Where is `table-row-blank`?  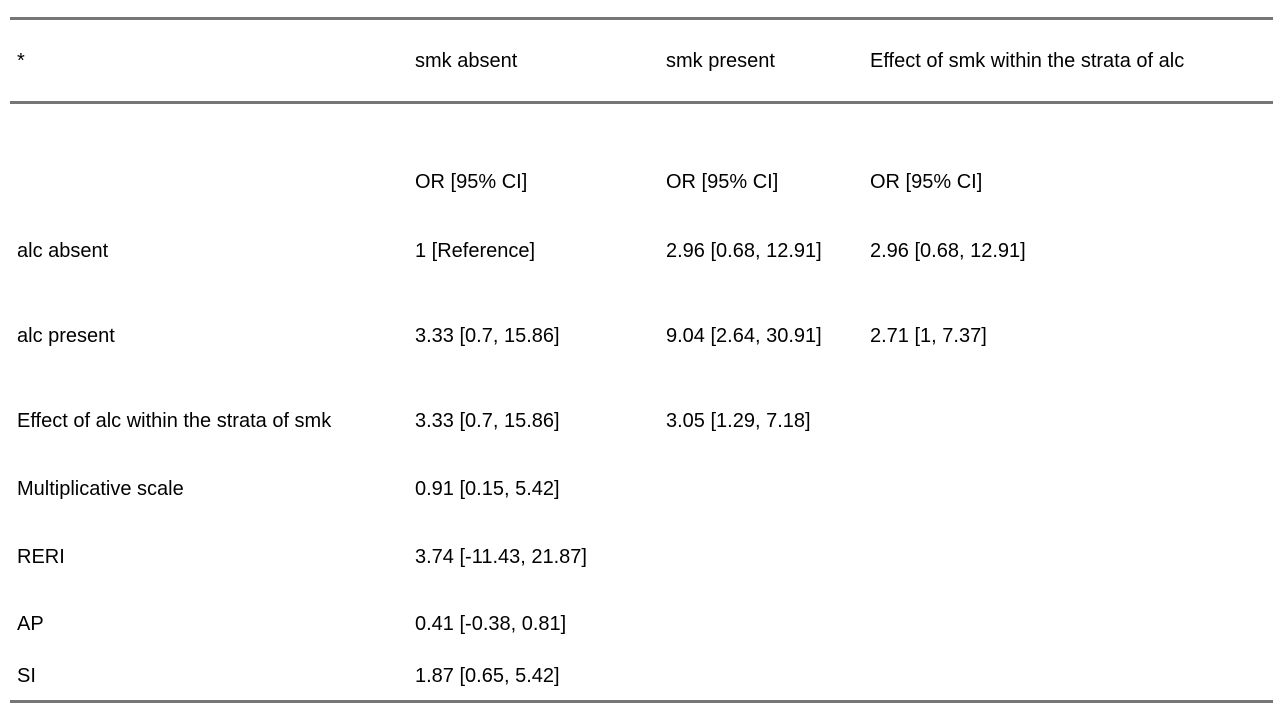
table-row-blank is located at coordinates (641, 128).